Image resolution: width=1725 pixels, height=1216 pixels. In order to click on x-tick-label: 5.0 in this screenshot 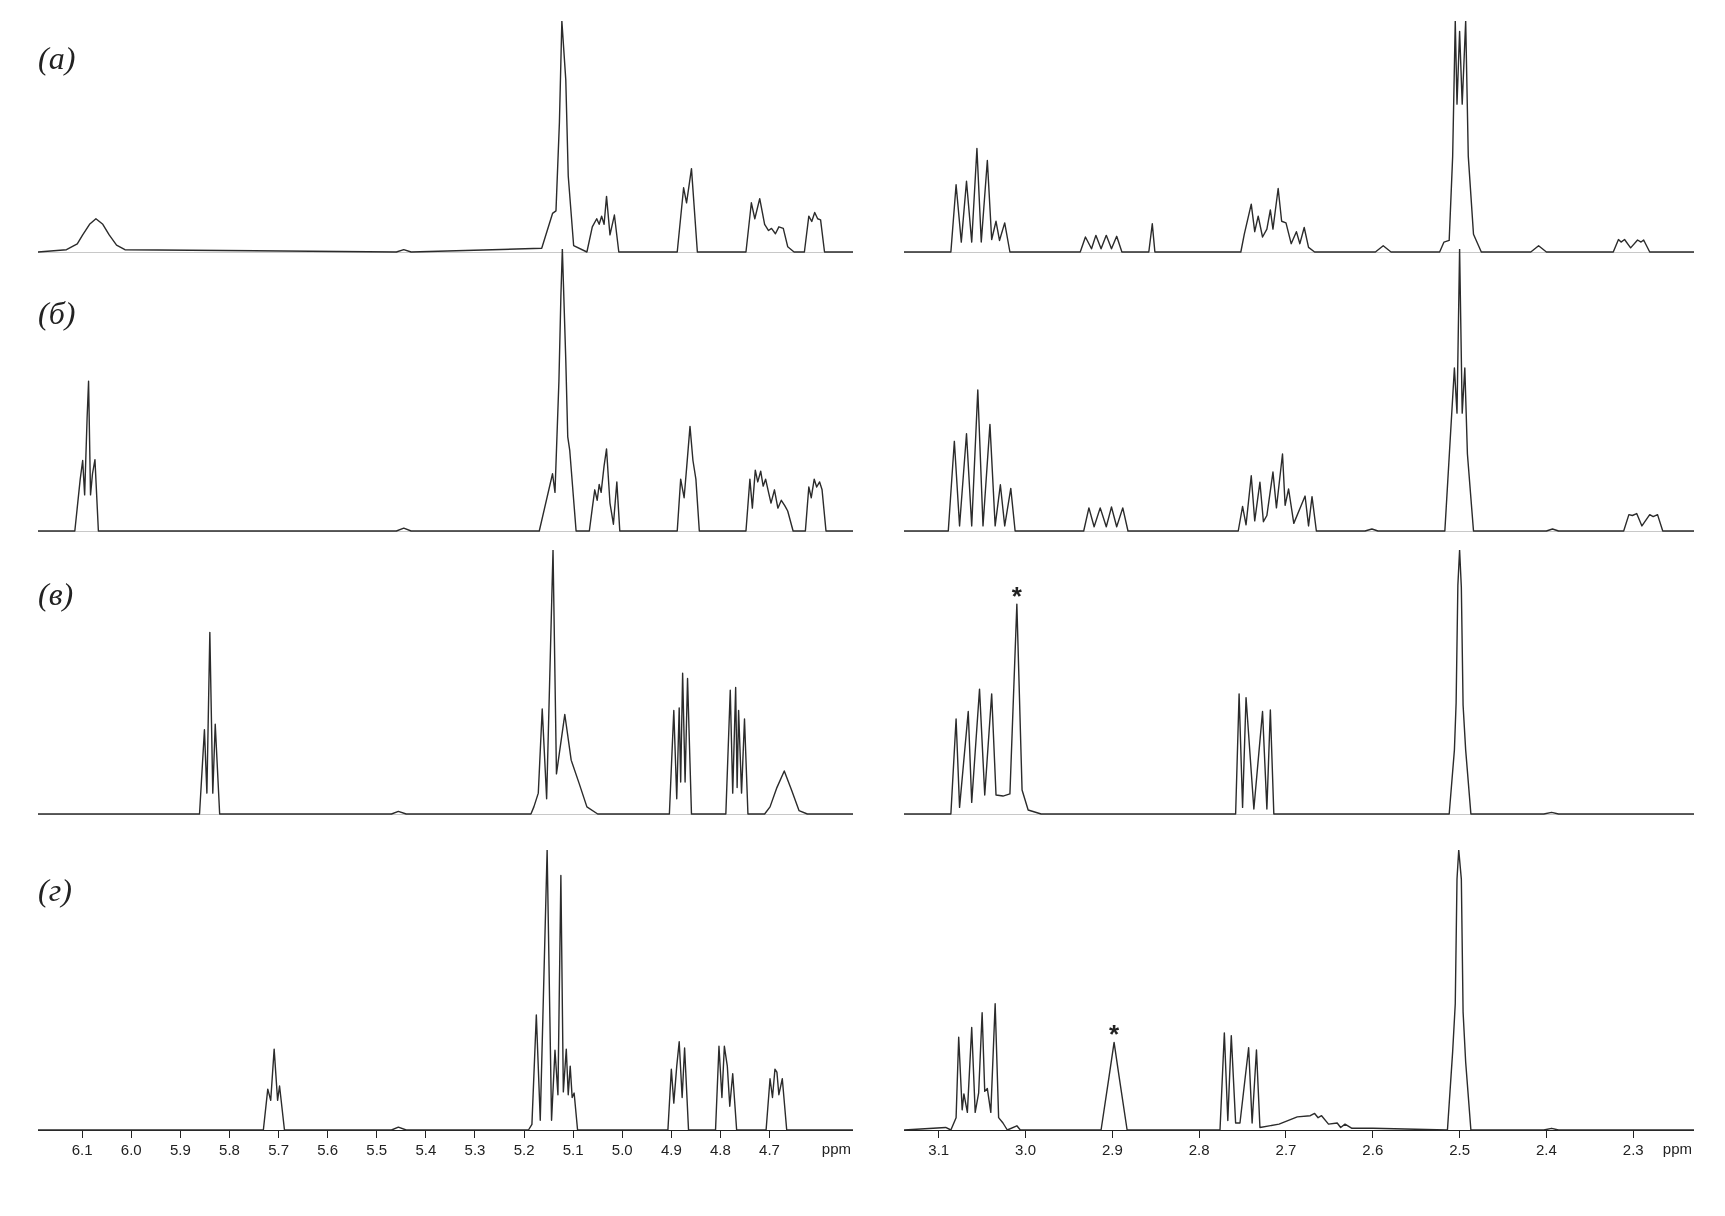, I will do `click(622, 1150)`.